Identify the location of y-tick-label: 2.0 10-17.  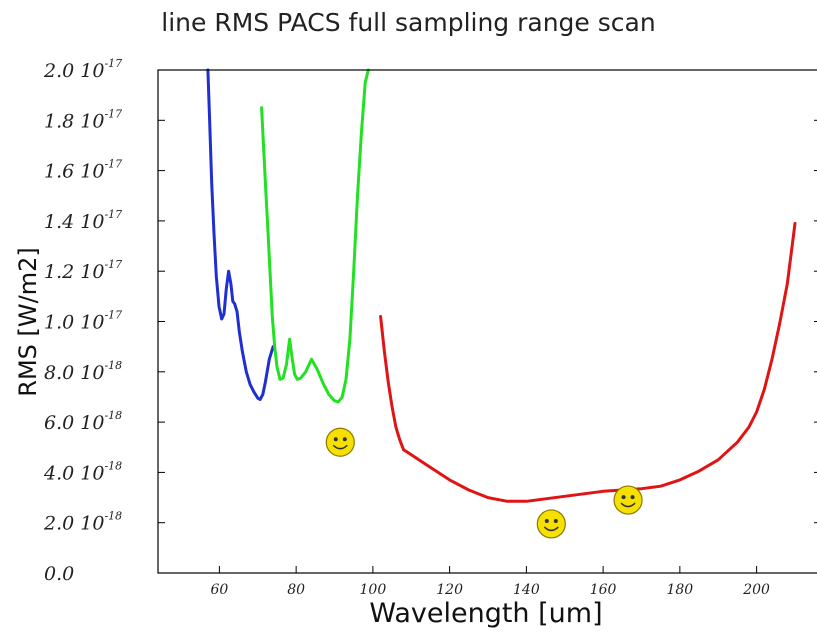
(82, 69).